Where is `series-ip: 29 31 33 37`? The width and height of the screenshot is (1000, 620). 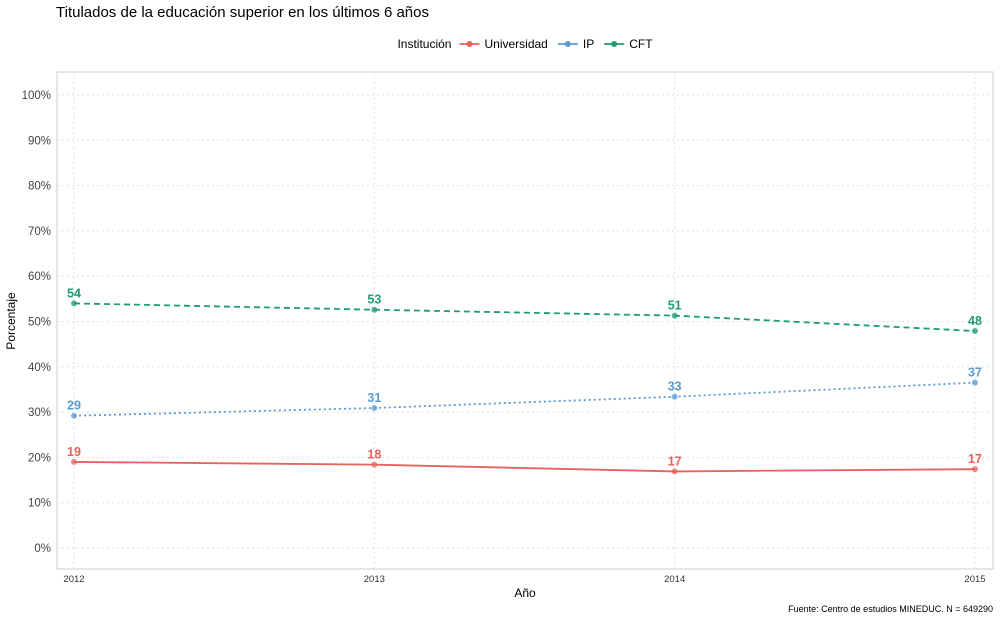
series-ip: 29 31 33 37 is located at coordinates (524, 392).